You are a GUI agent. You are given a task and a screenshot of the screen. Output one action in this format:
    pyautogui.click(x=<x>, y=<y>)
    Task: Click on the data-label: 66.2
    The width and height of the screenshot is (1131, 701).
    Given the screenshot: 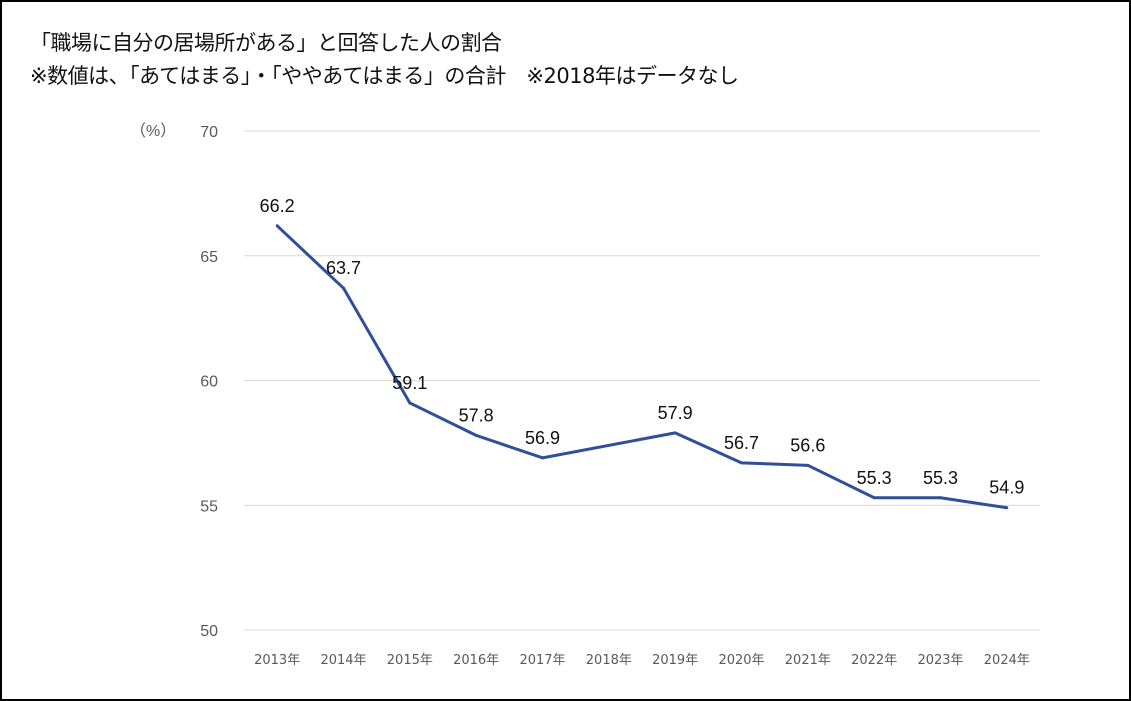 What is the action you would take?
    pyautogui.click(x=277, y=206)
    